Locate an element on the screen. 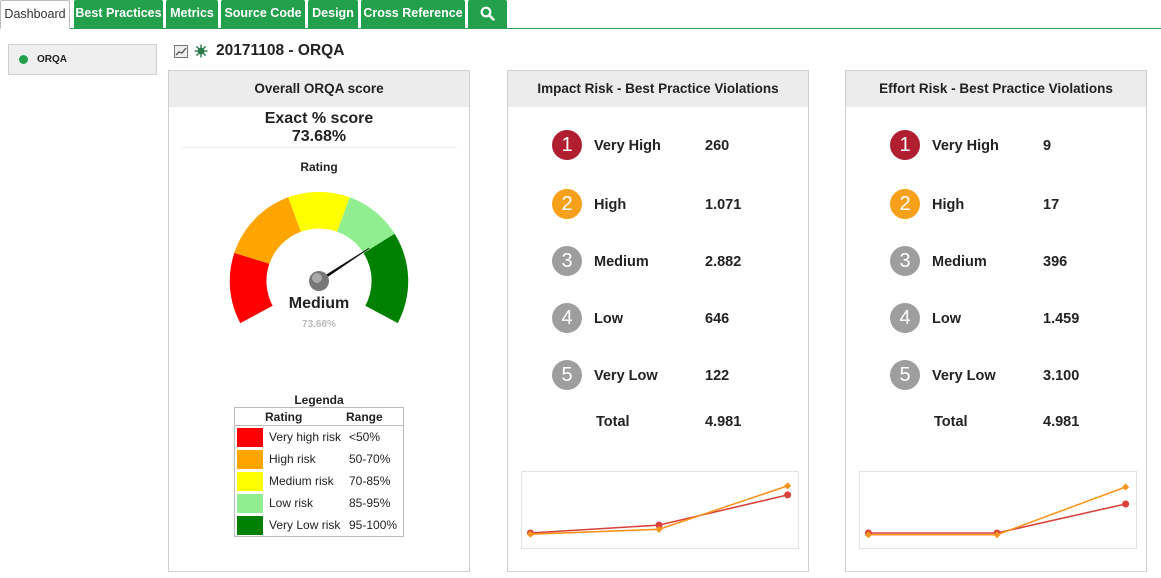 This screenshot has height=578, width=1161. tab-metrics: Metrics is located at coordinates (192, 14).